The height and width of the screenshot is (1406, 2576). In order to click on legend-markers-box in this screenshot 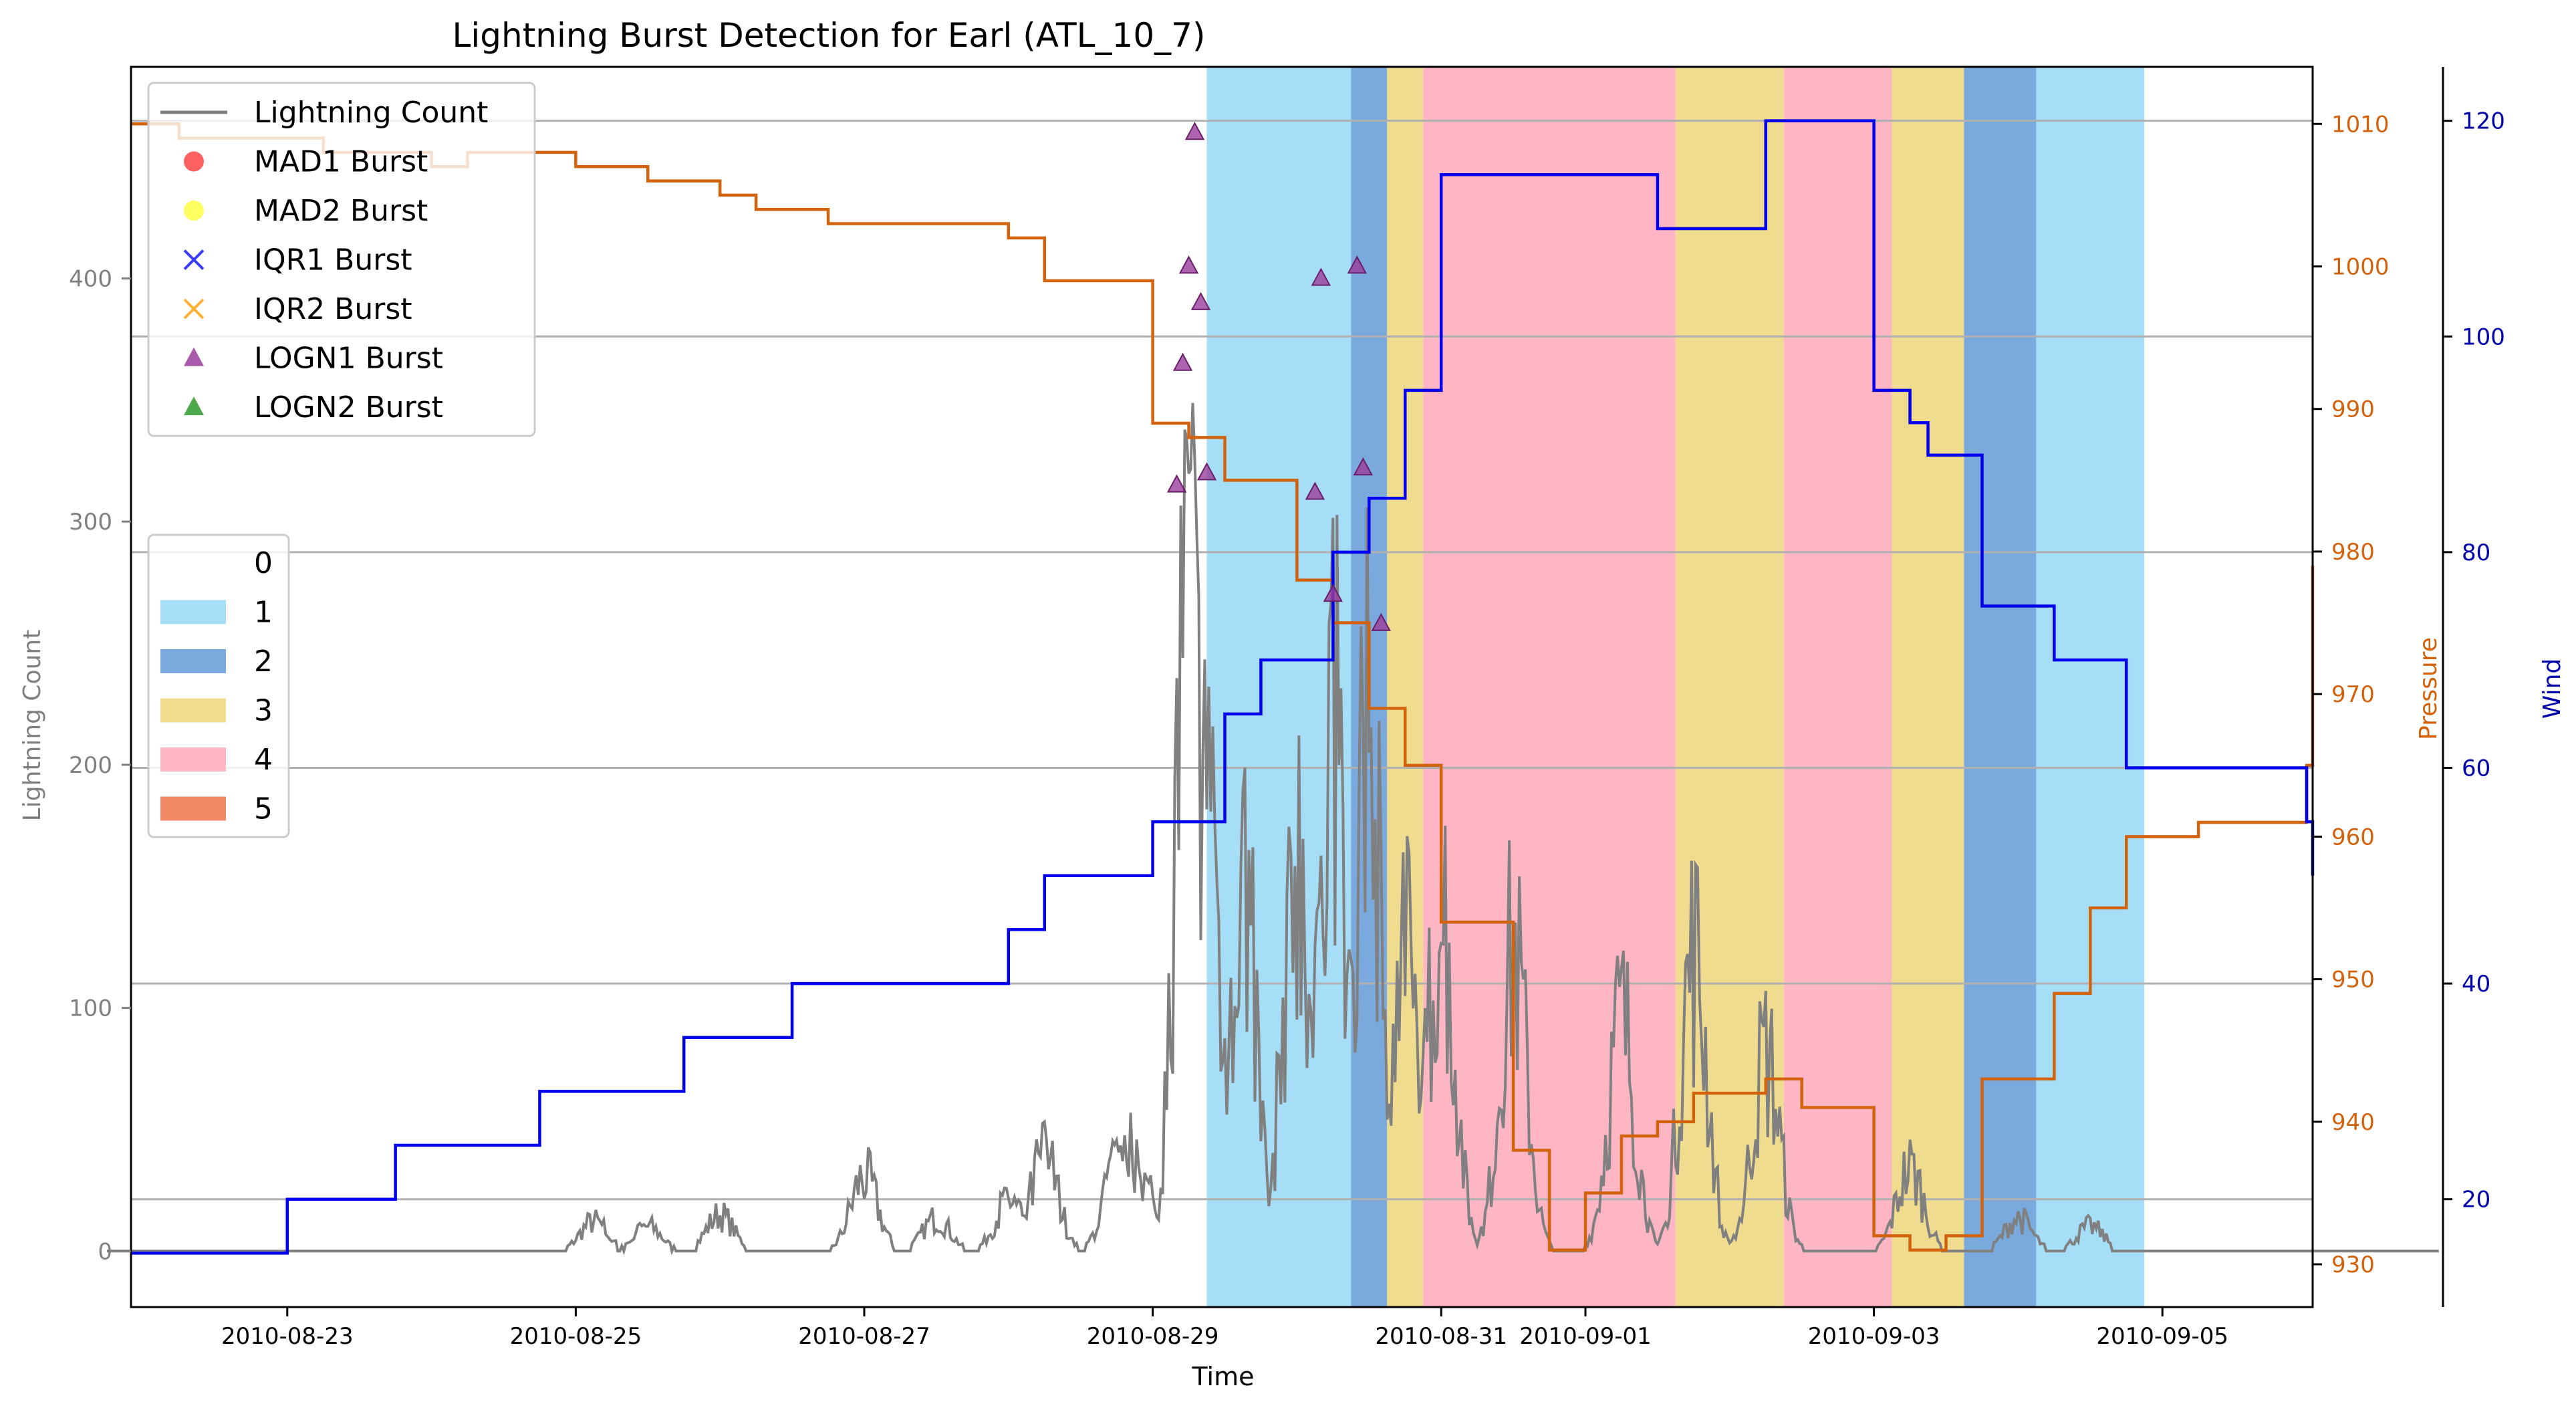, I will do `click(341, 259)`.